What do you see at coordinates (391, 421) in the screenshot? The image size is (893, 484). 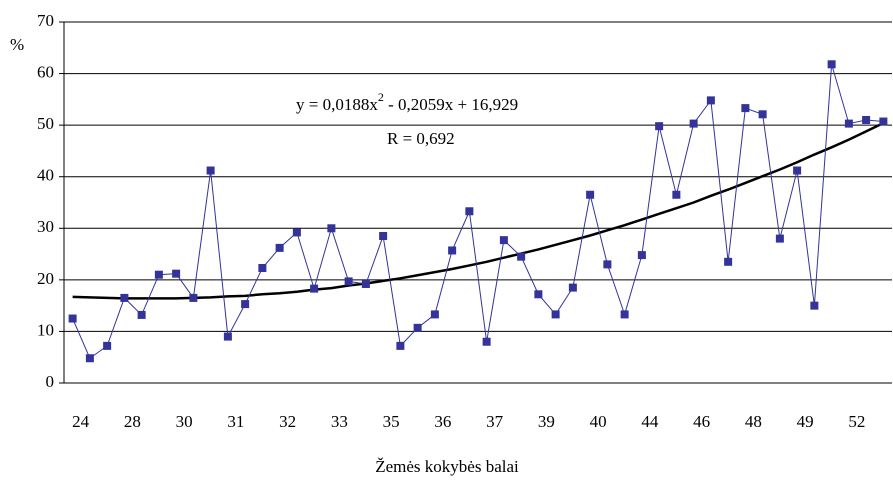 I see `x-tick-label: 35` at bounding box center [391, 421].